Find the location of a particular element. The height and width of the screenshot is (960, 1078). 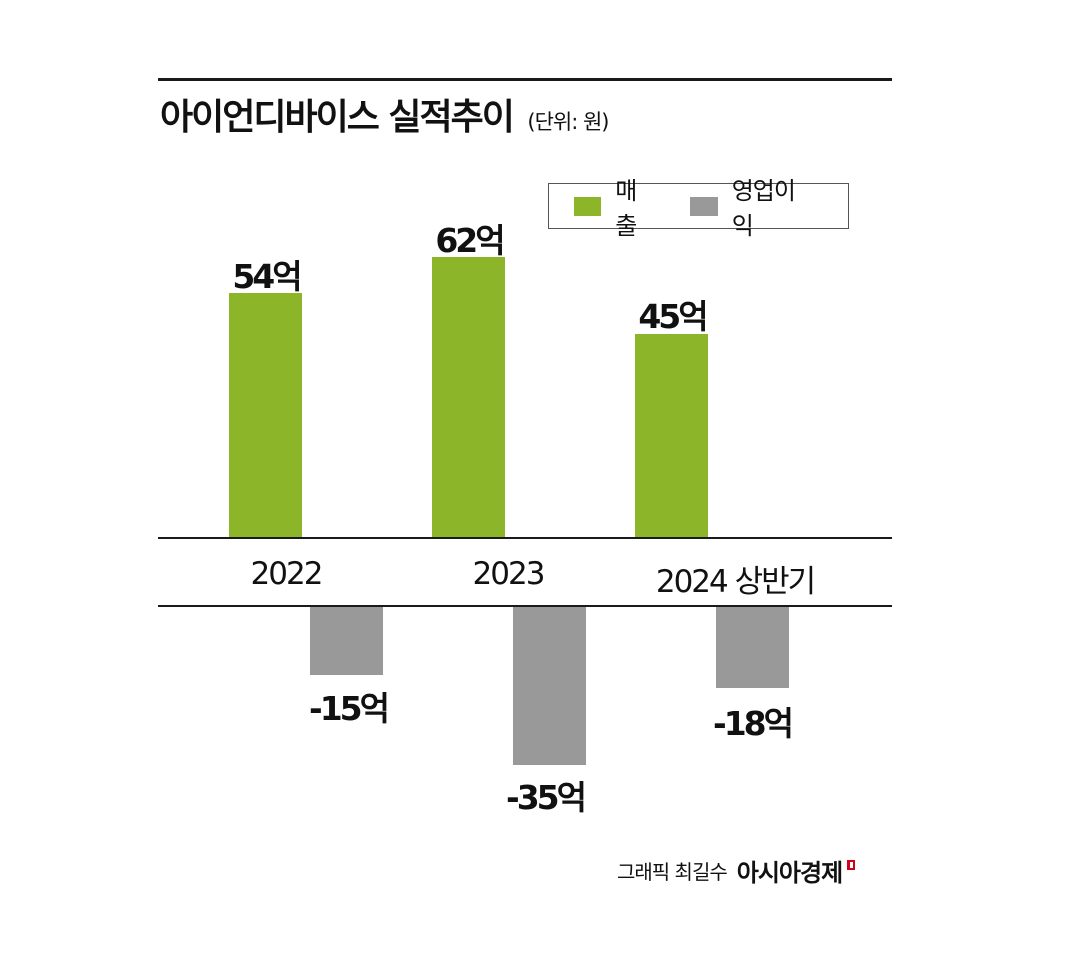

profit-bar-2022 is located at coordinates (346, 641).